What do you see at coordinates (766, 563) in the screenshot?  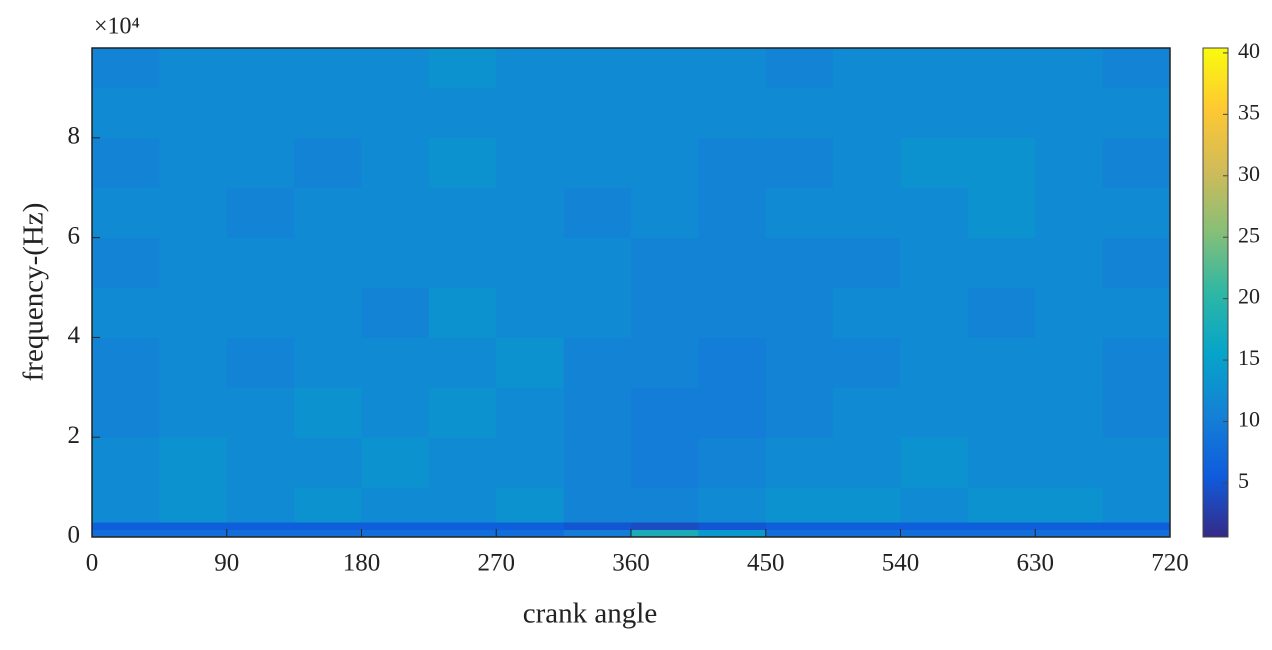 I see `x-tick-label: 450` at bounding box center [766, 563].